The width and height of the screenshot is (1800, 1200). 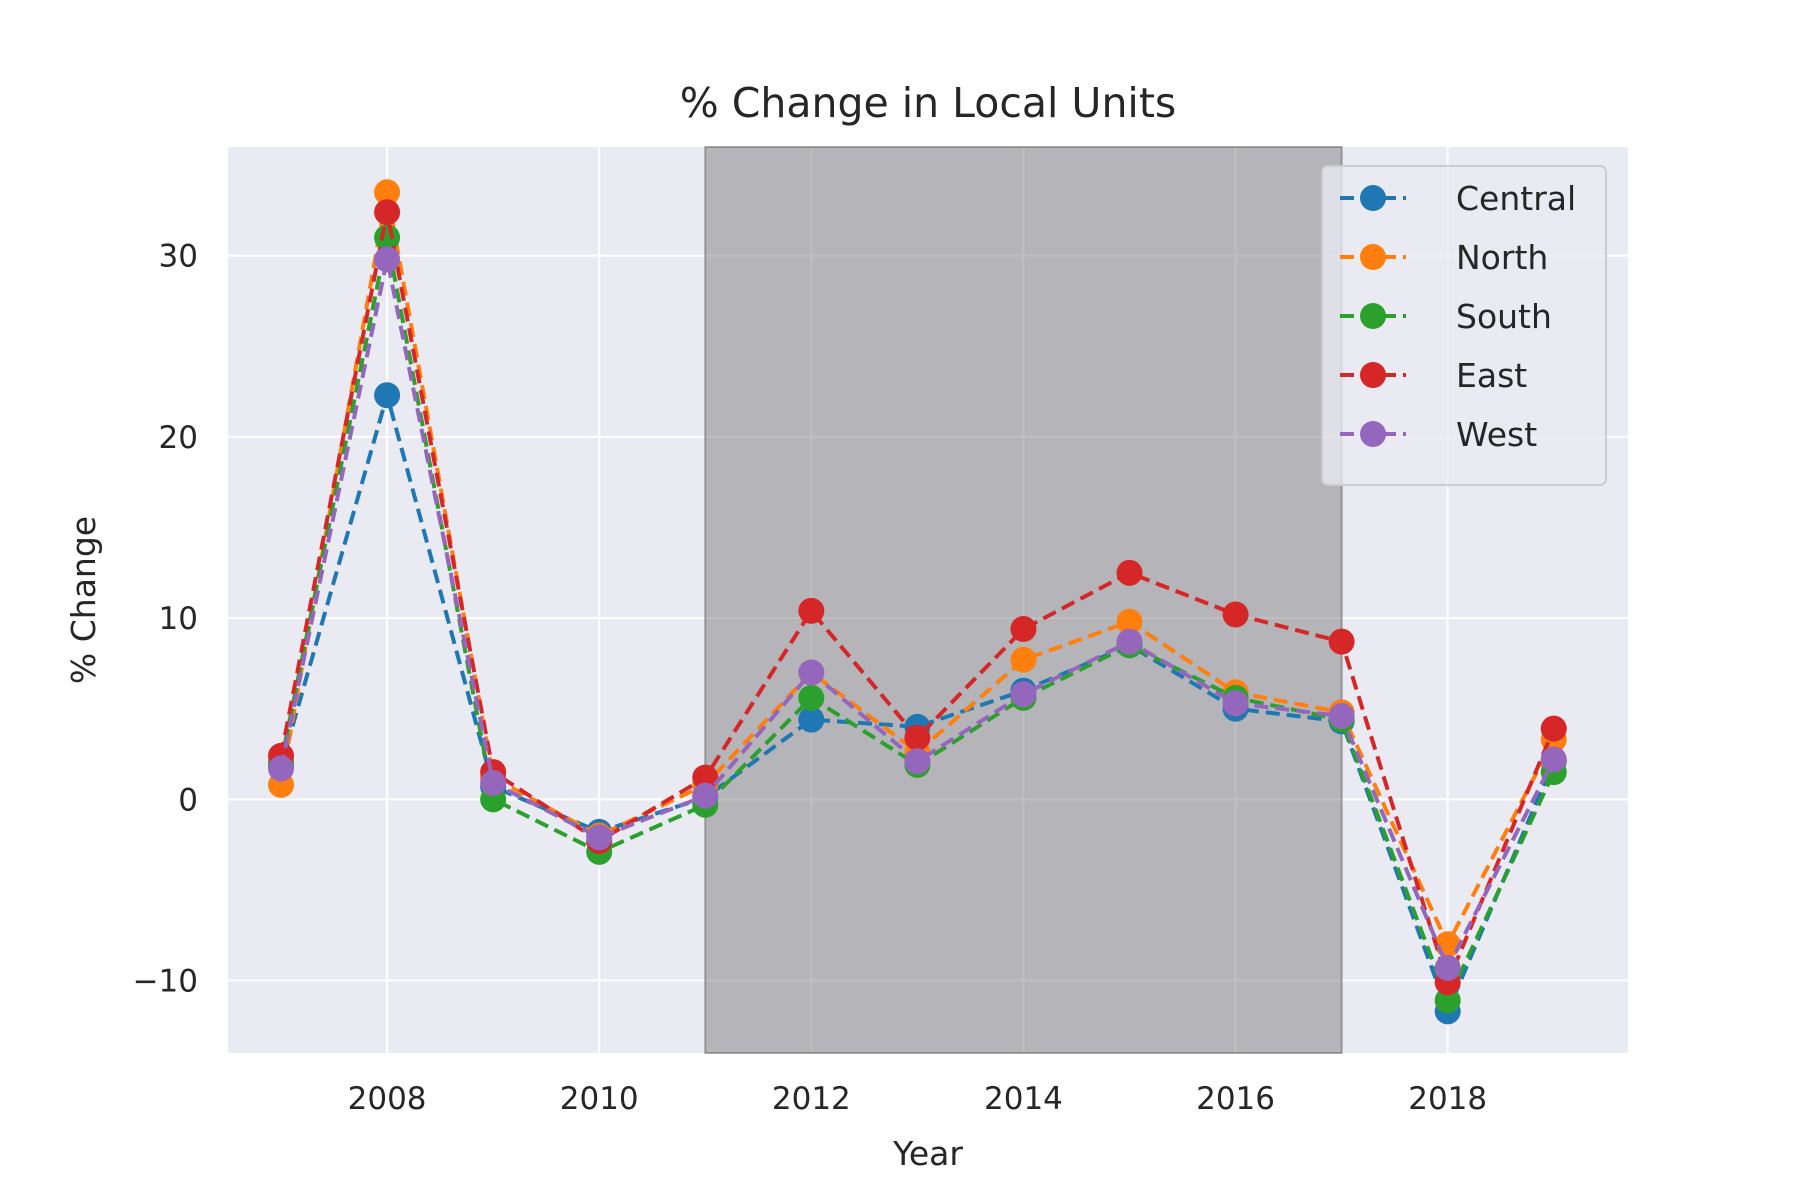 I want to click on x-tick-label: 2010, so click(x=599, y=1099).